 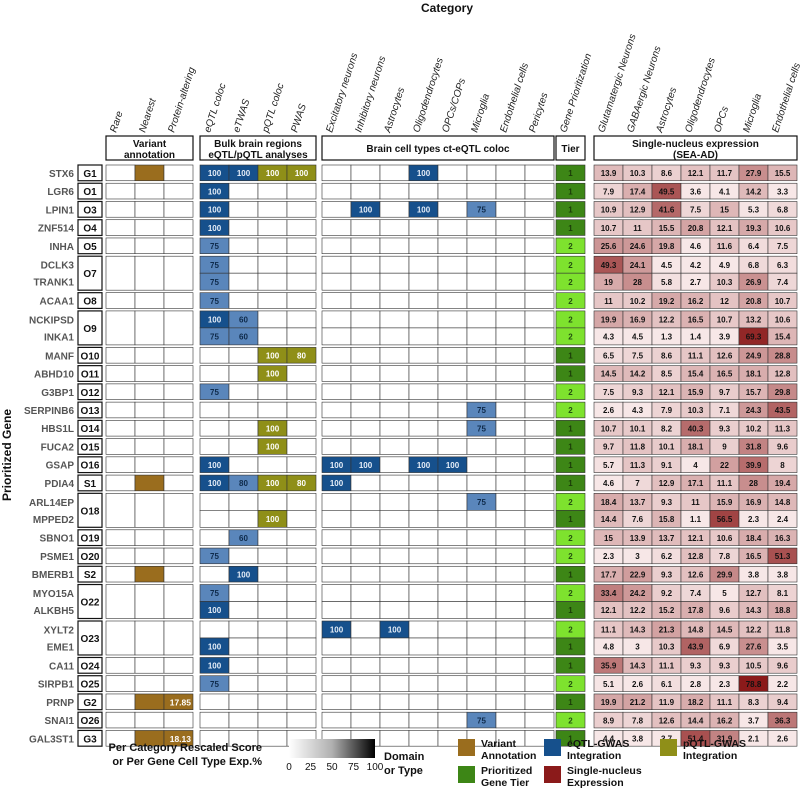 What do you see at coordinates (609, 556) in the screenshot?
I see `sn-cell-value: 2.3` at bounding box center [609, 556].